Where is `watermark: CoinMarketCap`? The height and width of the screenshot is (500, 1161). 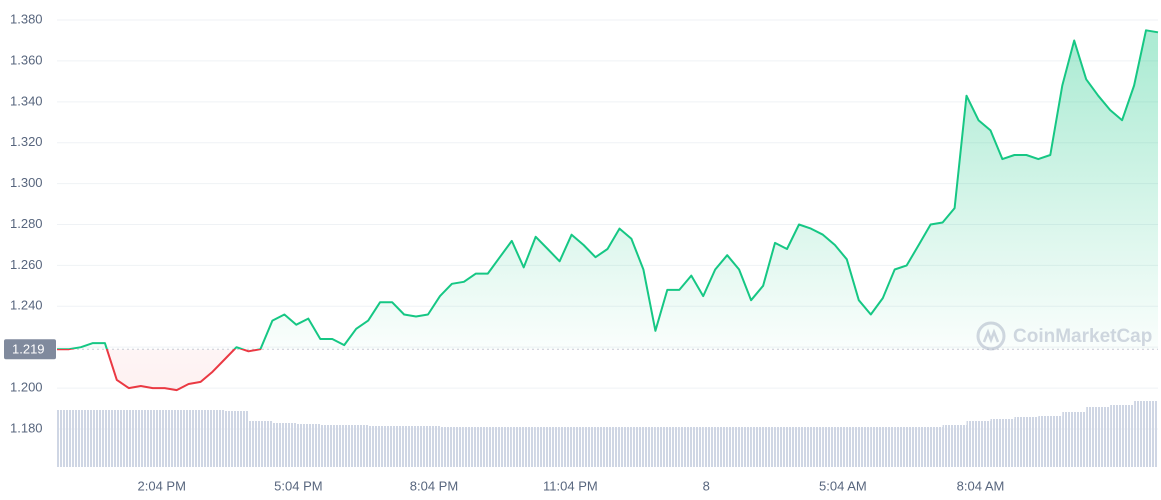
watermark: CoinMarketCap is located at coordinates (1064, 336).